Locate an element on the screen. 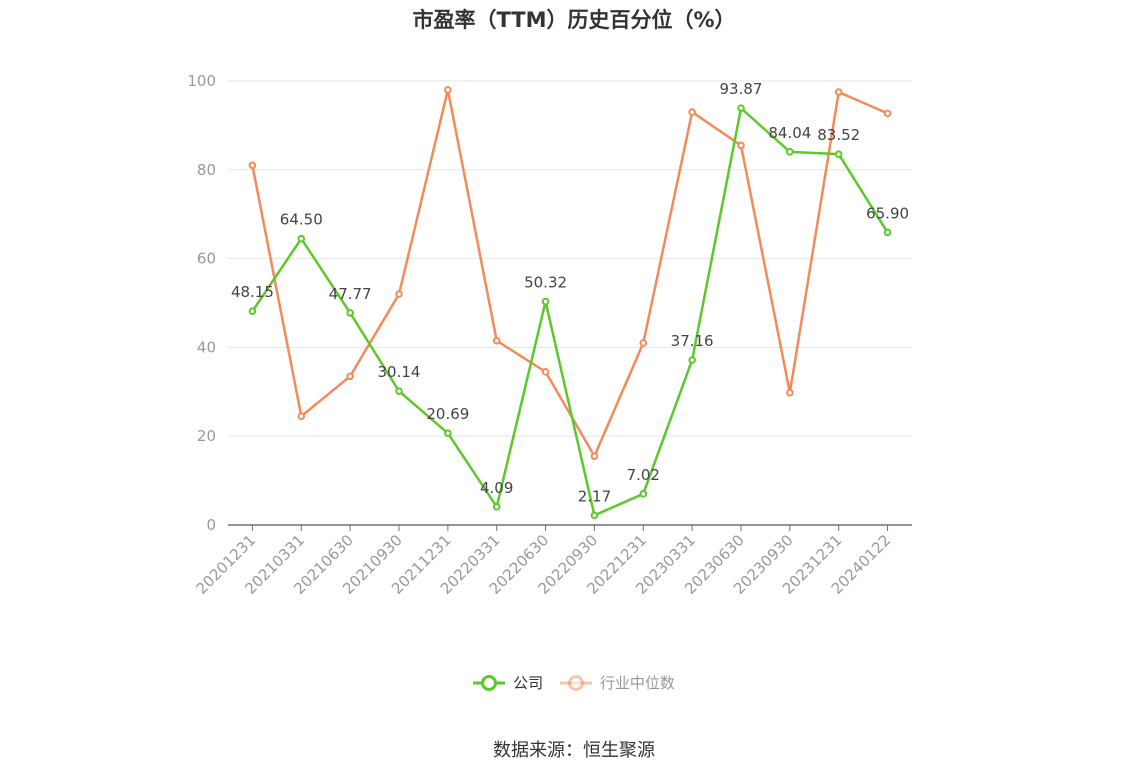 This screenshot has height=776, width=1148. data-label: 7.02 is located at coordinates (643, 475).